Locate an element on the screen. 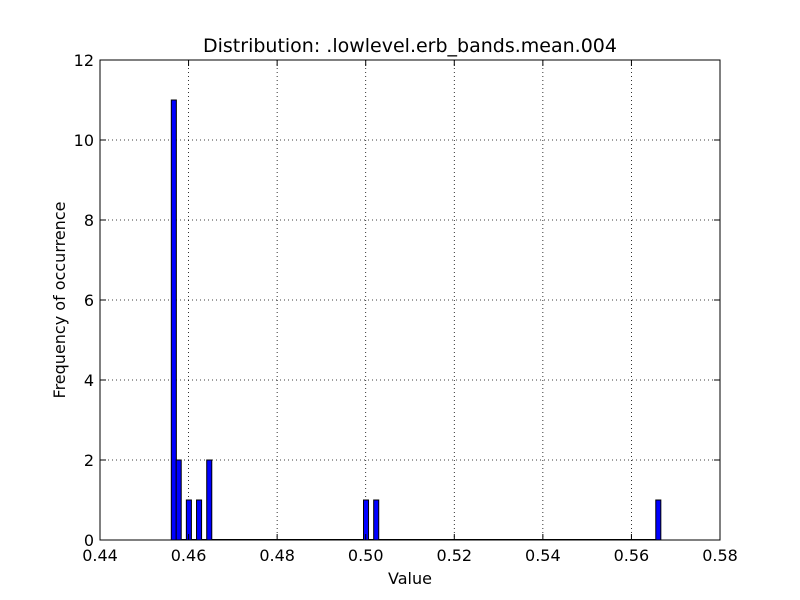  y-tick-label: 8 is located at coordinates (89, 220).